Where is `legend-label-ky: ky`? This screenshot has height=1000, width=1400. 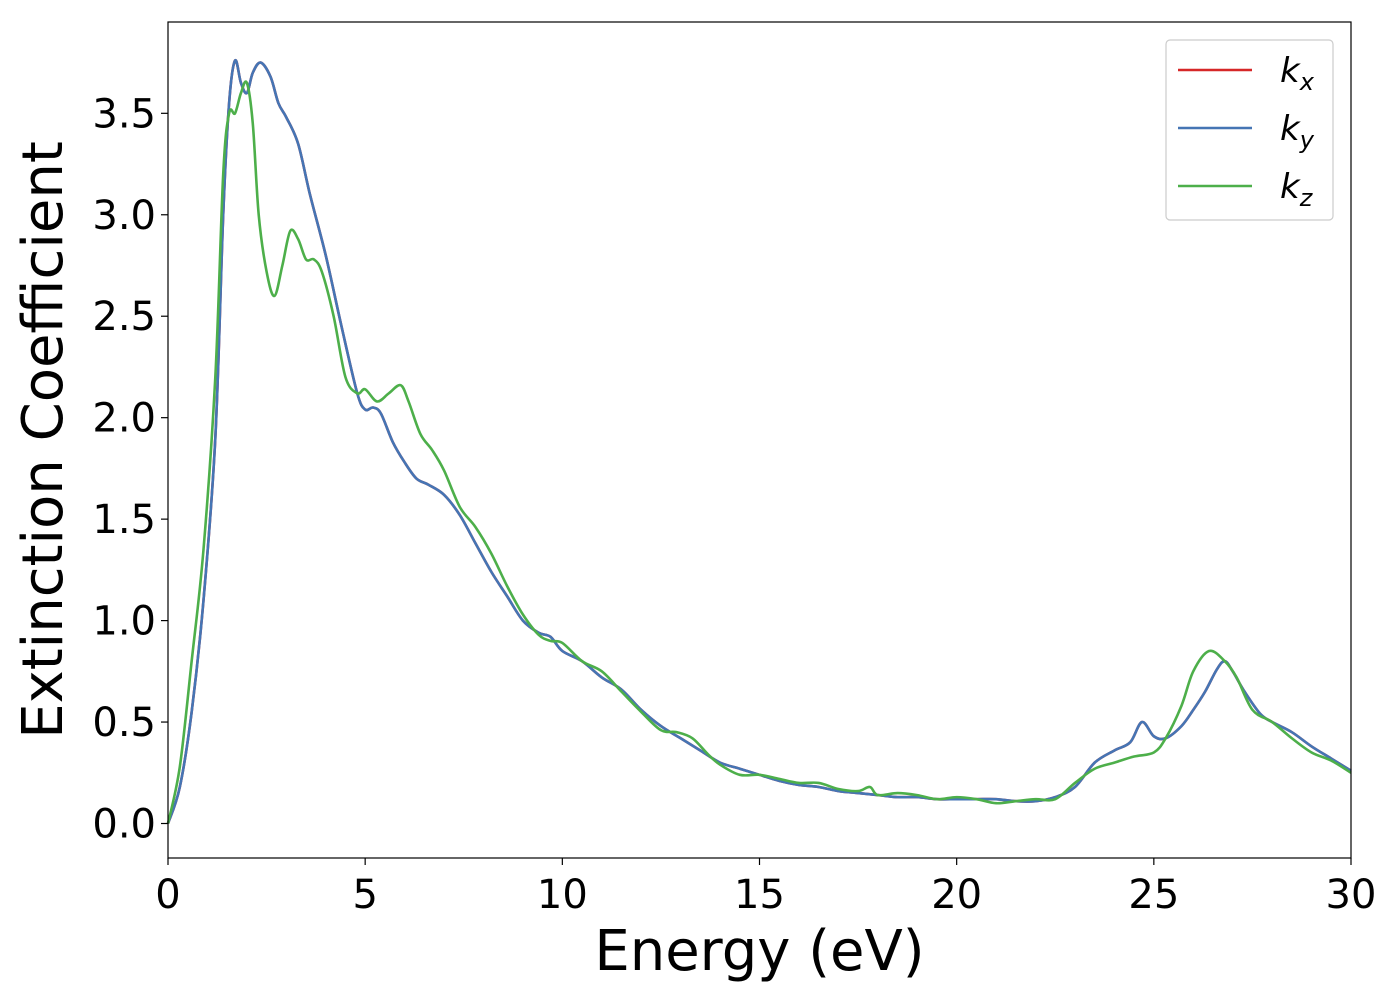
legend-label-ky: ky is located at coordinates (1297, 131).